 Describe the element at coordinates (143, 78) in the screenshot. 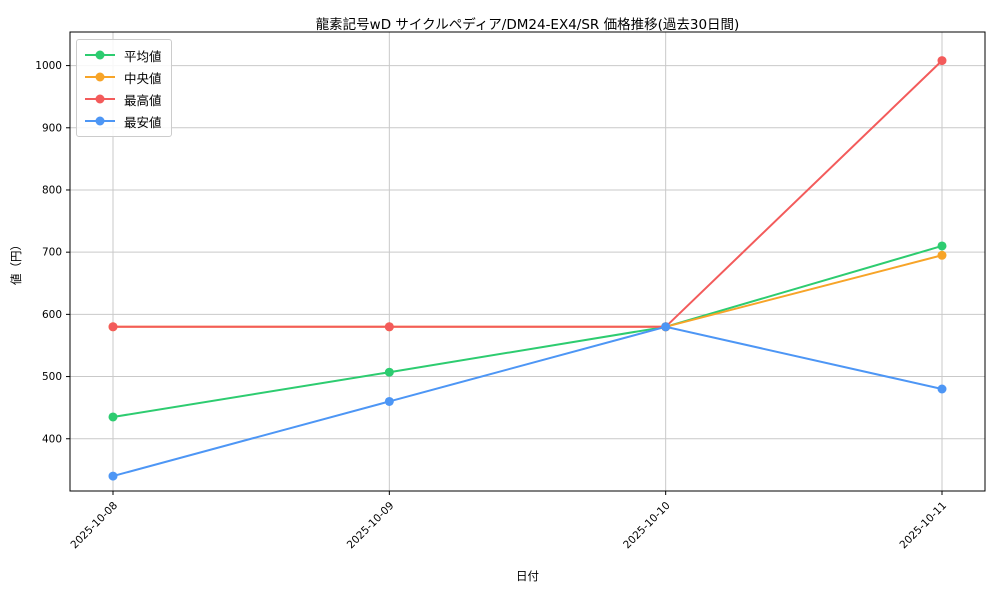

I see `legend-label: 中央値` at that location.